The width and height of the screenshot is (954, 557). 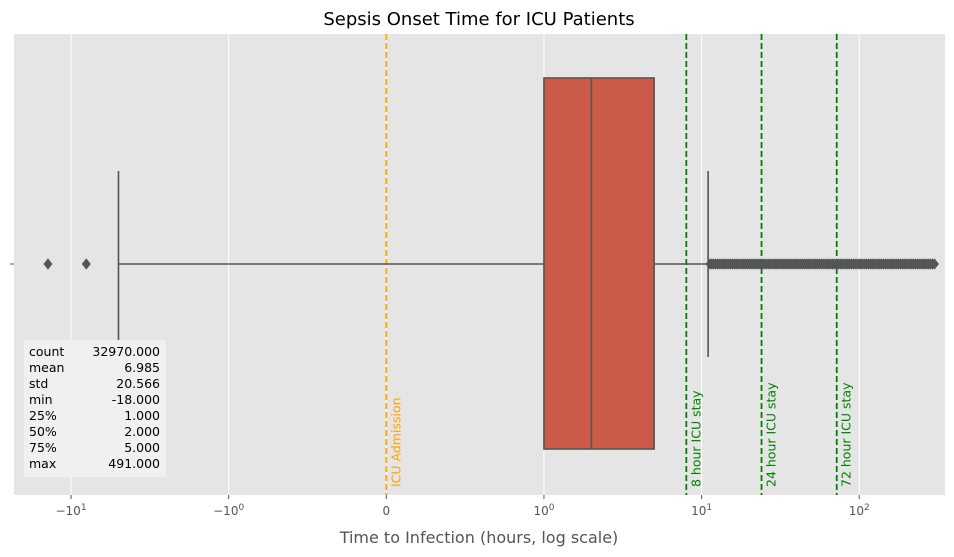 I want to click on stat-label: 25%, so click(x=43, y=415).